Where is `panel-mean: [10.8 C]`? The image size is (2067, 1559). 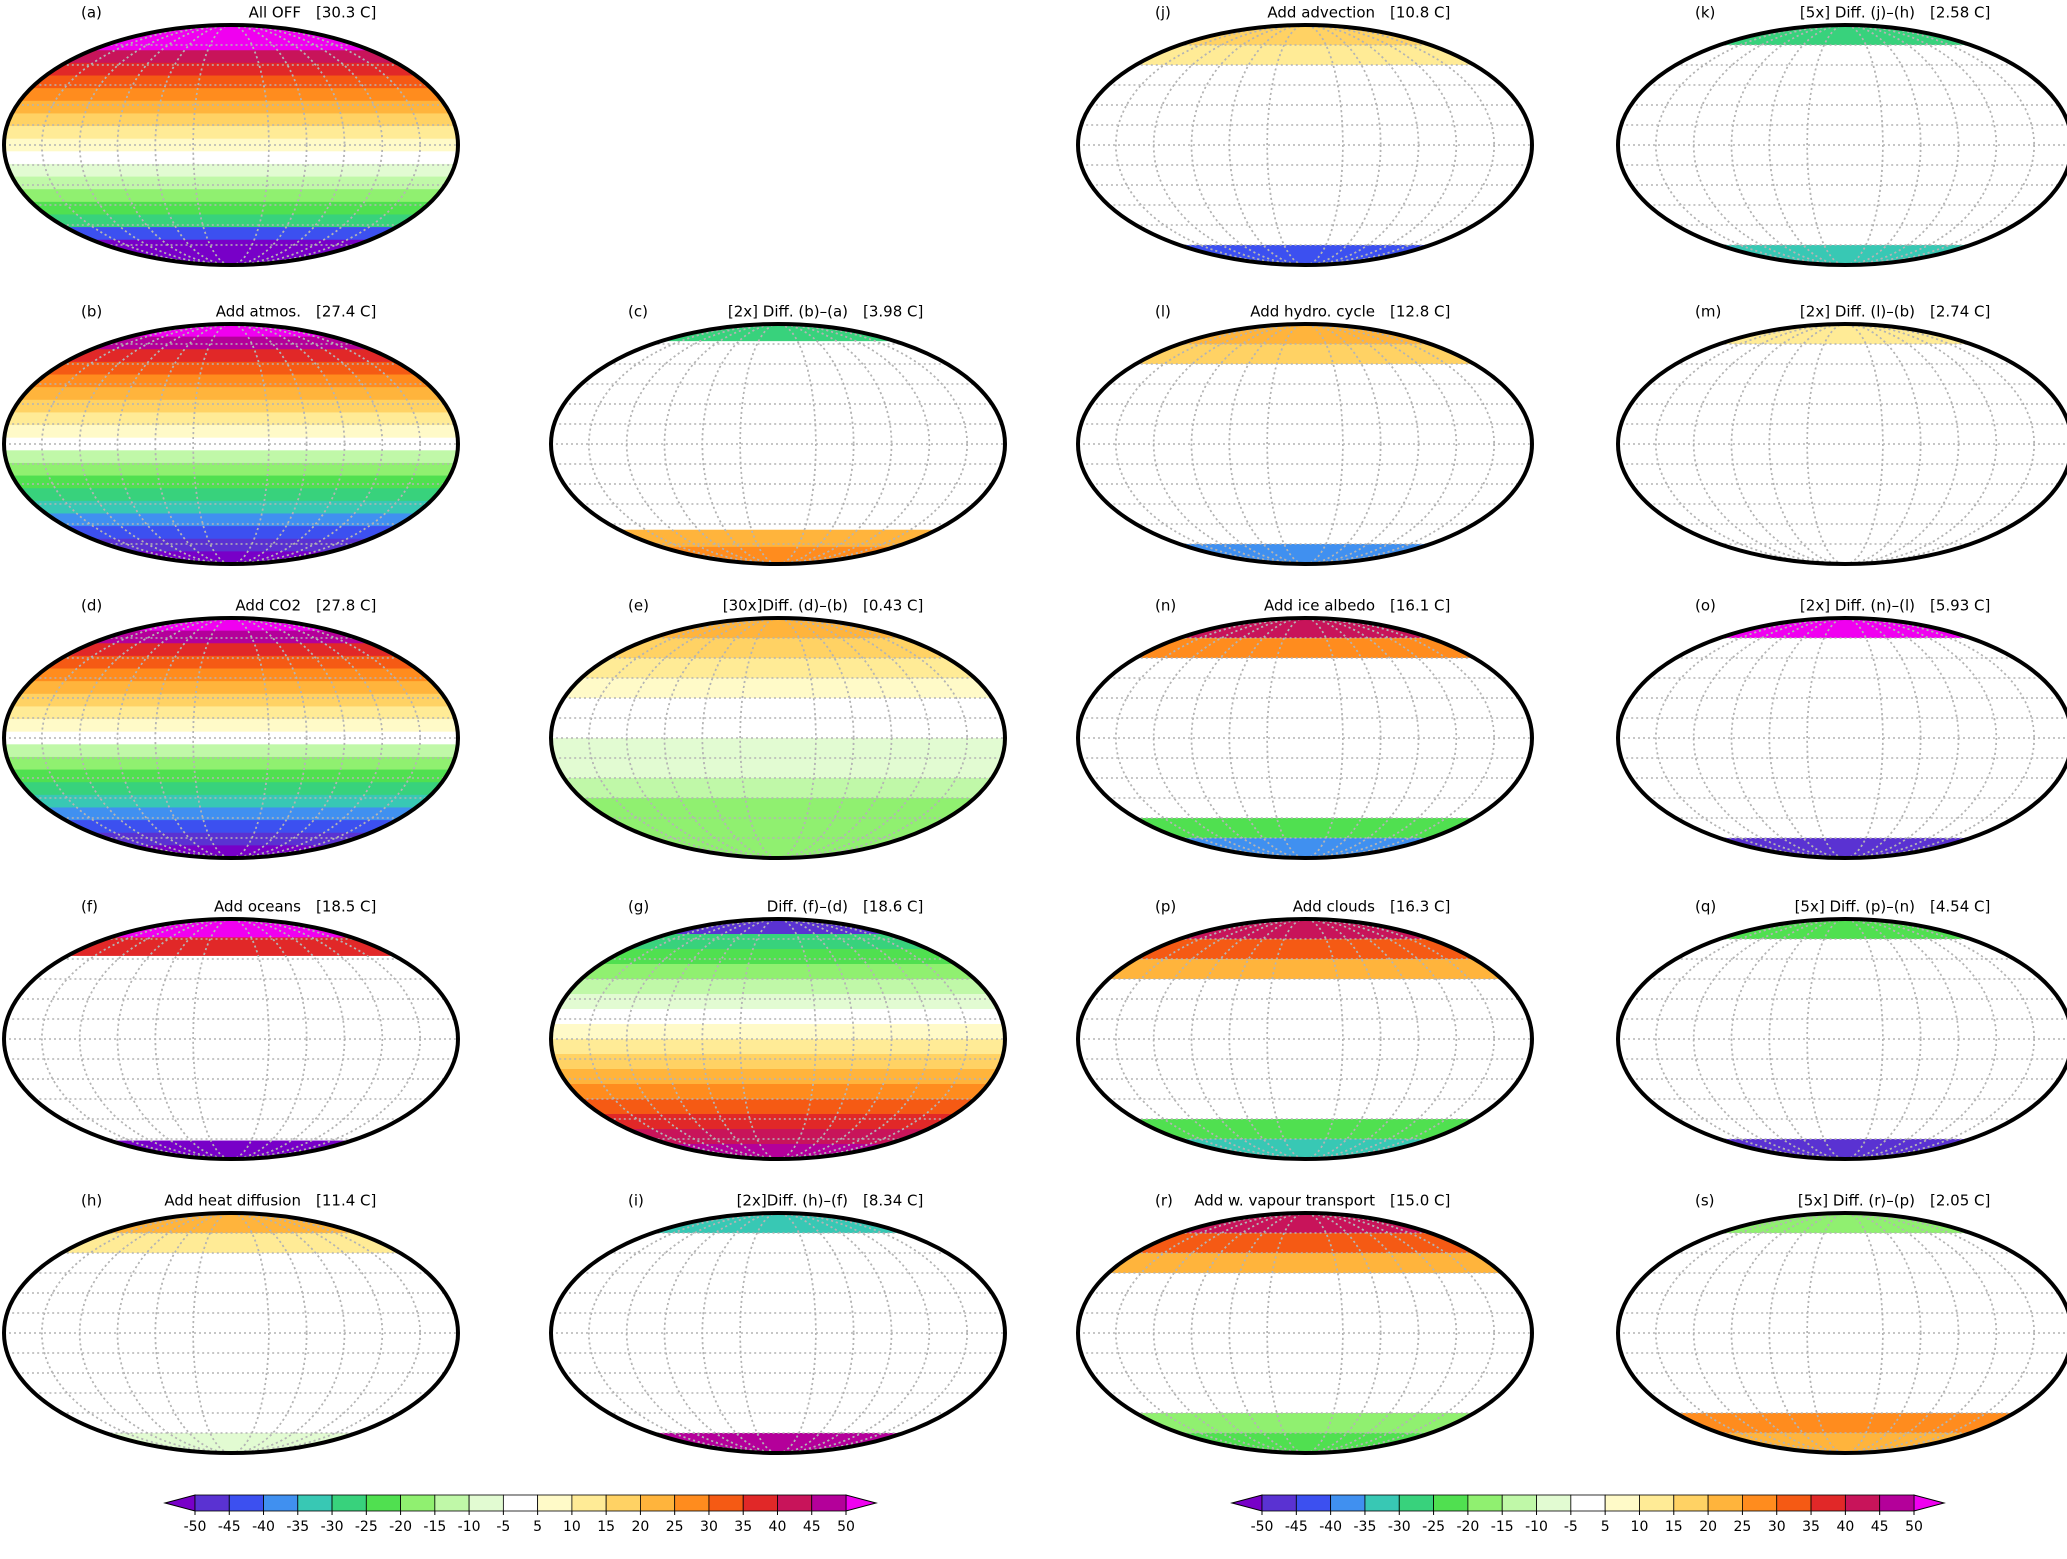
panel-mean: [10.8 C] is located at coordinates (1420, 13).